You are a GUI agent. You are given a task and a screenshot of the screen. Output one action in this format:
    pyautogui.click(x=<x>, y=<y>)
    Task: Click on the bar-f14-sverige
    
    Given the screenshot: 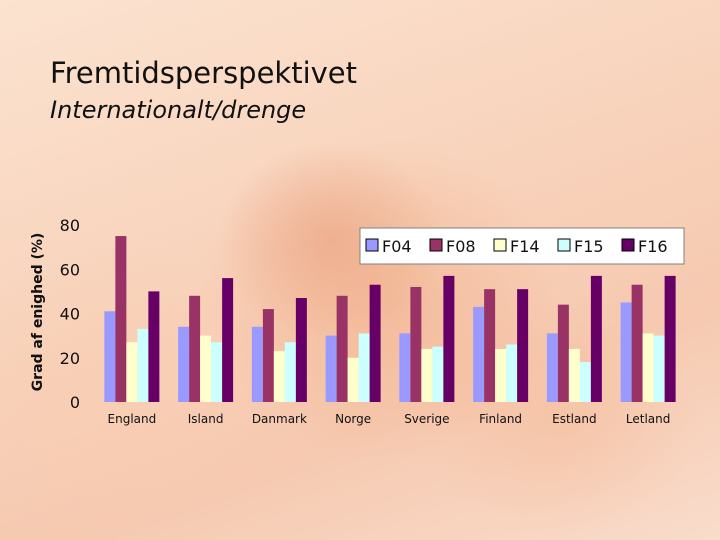 What is the action you would take?
    pyautogui.click(x=427, y=375)
    